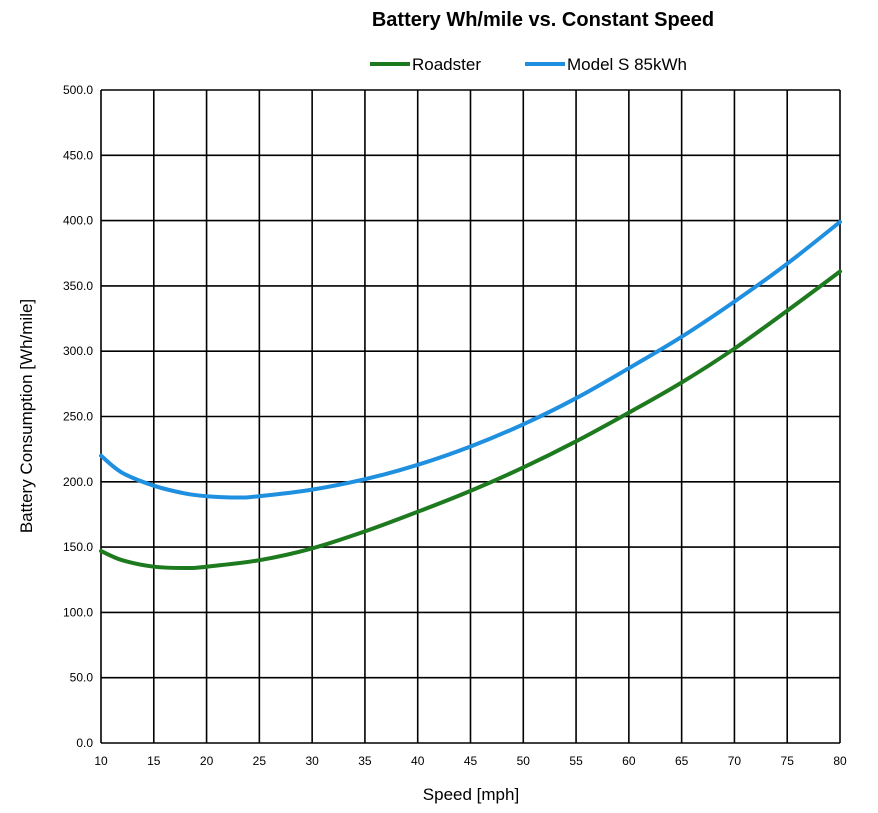 The height and width of the screenshot is (813, 878). What do you see at coordinates (543, 20) in the screenshot?
I see `chart-title: Battery Wh/mile vs. Constant Speed` at bounding box center [543, 20].